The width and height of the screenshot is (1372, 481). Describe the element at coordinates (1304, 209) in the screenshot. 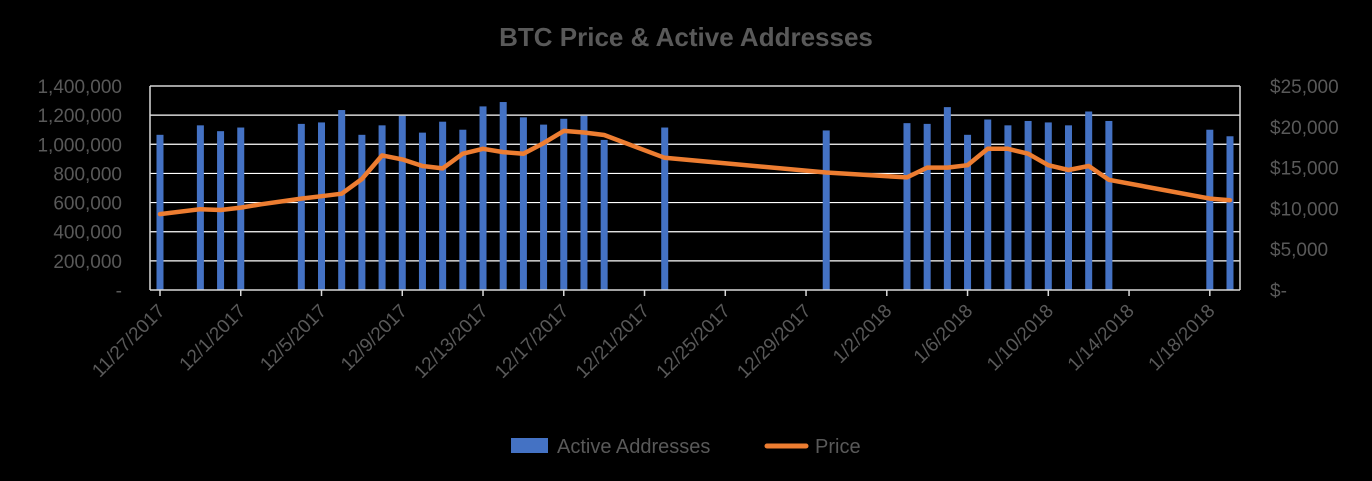

I see `right-axis-tick-label: $10,000` at that location.